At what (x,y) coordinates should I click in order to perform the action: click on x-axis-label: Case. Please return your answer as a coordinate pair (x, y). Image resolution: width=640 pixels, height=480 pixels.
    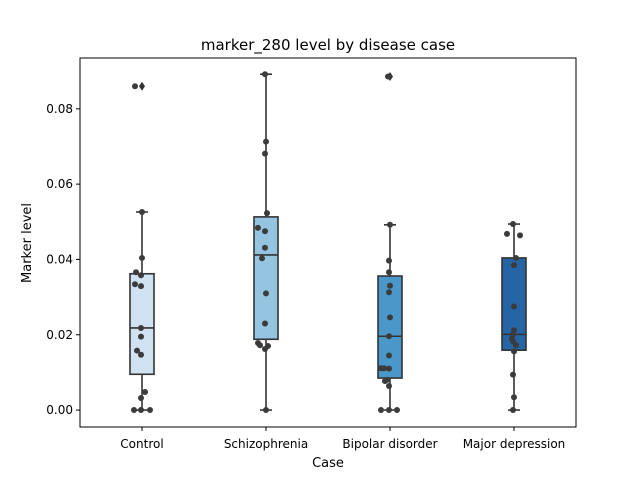
    Looking at the image, I should click on (328, 463).